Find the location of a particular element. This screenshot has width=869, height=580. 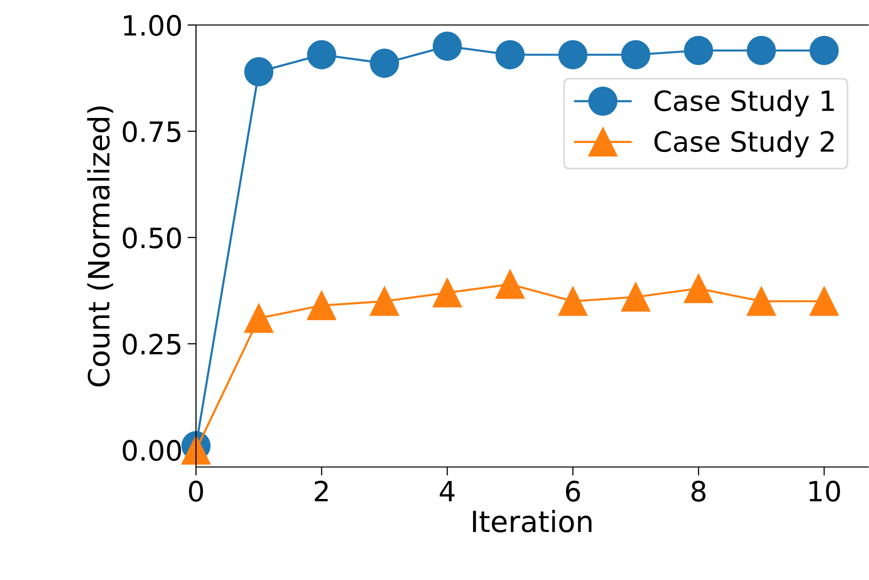

x-tick-label: 4 is located at coordinates (447, 491).